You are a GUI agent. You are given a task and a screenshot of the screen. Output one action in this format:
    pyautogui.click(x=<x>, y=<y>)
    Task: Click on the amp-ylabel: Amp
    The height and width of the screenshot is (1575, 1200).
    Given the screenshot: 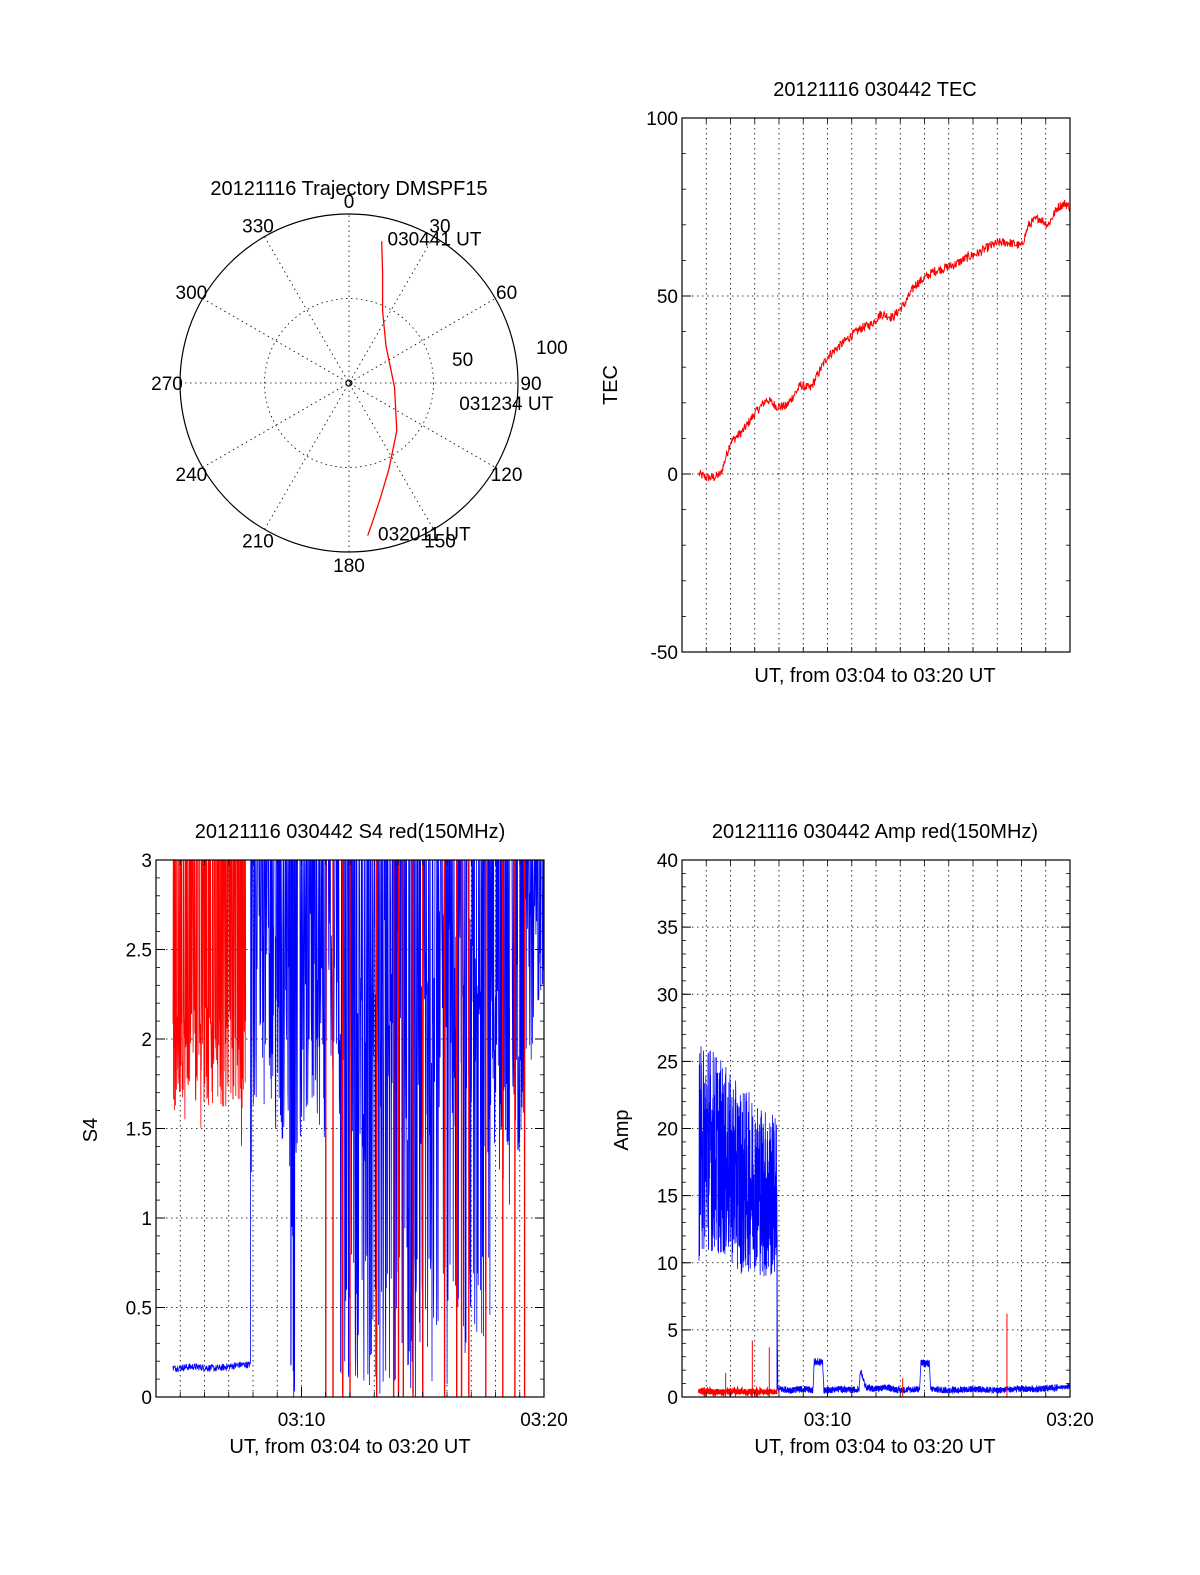 What is the action you would take?
    pyautogui.click(x=622, y=1129)
    